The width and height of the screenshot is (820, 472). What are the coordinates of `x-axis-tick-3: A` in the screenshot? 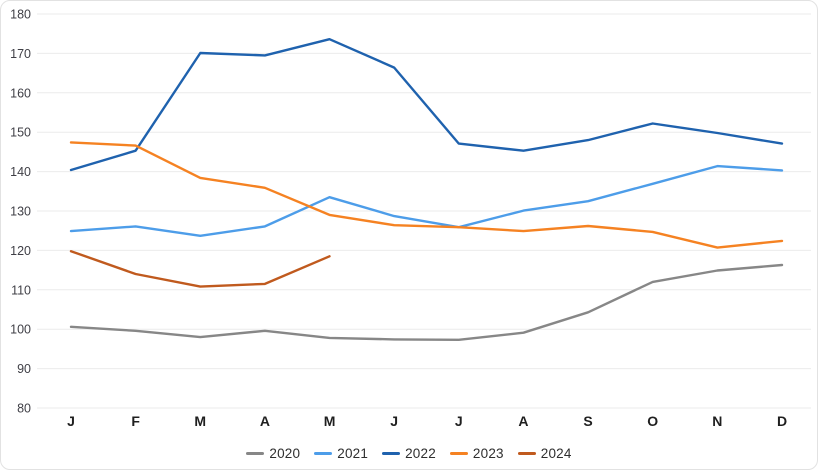 It's located at (265, 421).